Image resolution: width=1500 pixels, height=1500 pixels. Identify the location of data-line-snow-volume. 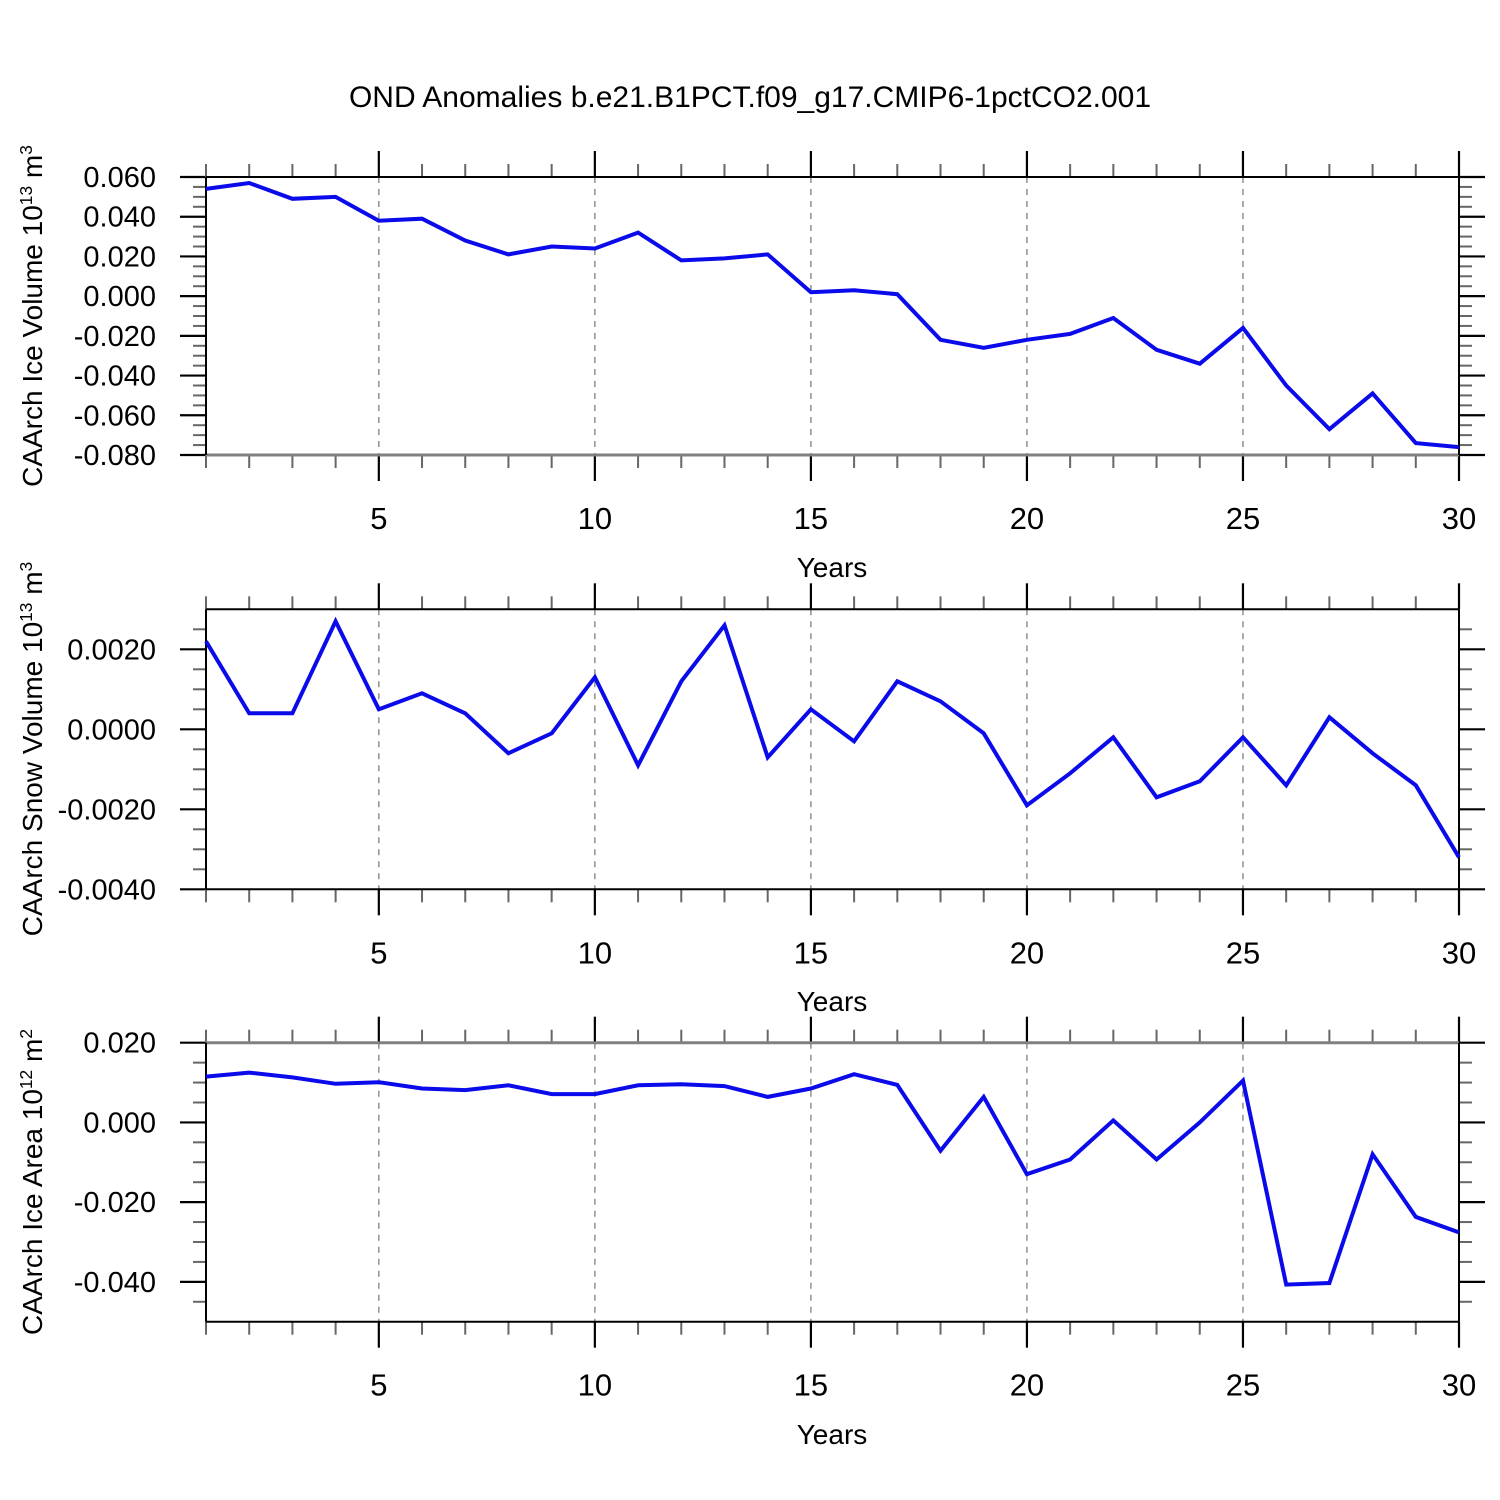
(832, 737).